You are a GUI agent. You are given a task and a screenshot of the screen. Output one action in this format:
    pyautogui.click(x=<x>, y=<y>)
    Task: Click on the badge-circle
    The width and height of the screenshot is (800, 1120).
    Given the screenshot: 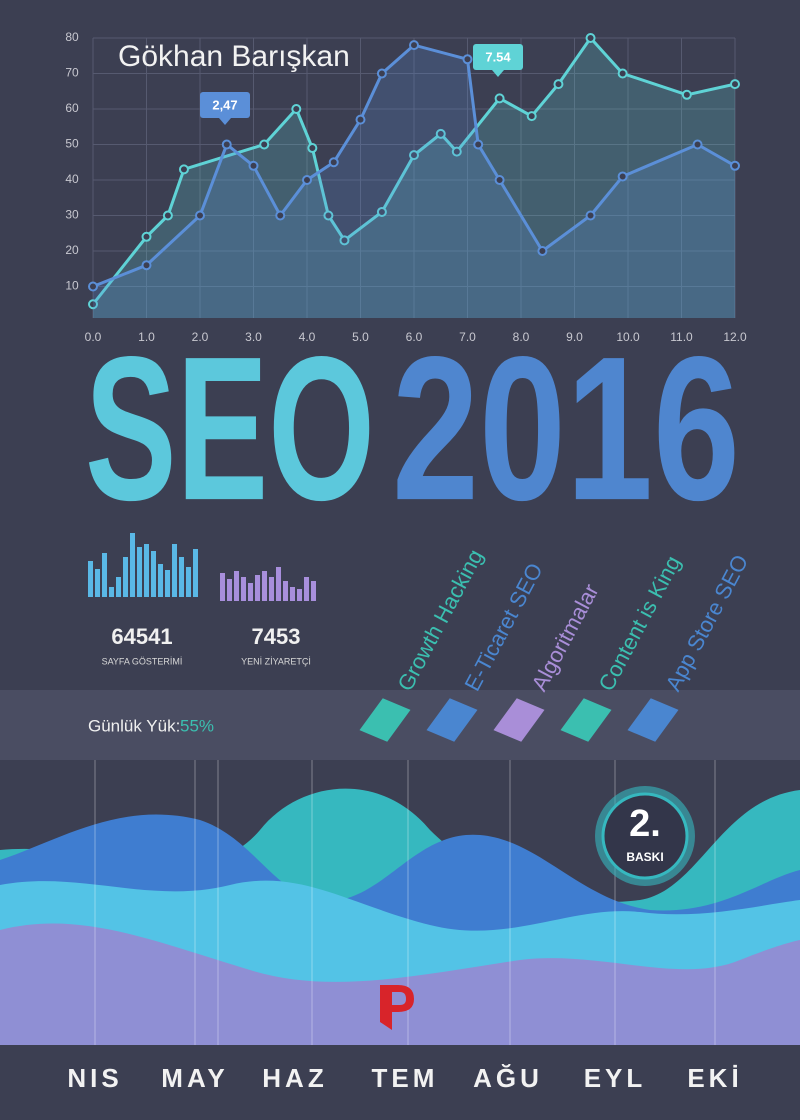 What is the action you would take?
    pyautogui.click(x=645, y=836)
    